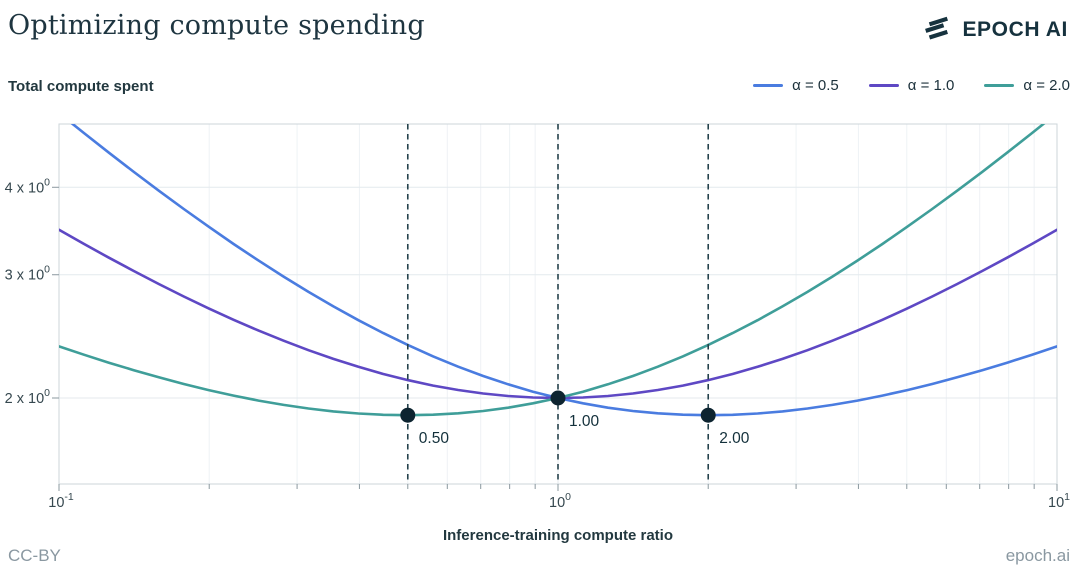  What do you see at coordinates (28, 274) in the screenshot?
I see `y-tick-label: 3 x 100` at bounding box center [28, 274].